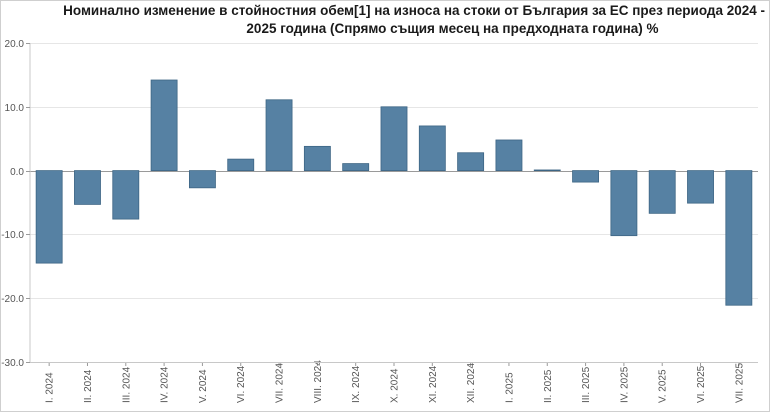  What do you see at coordinates (624, 384) in the screenshot?
I see `x-tick-label: IV. 2025` at bounding box center [624, 384].